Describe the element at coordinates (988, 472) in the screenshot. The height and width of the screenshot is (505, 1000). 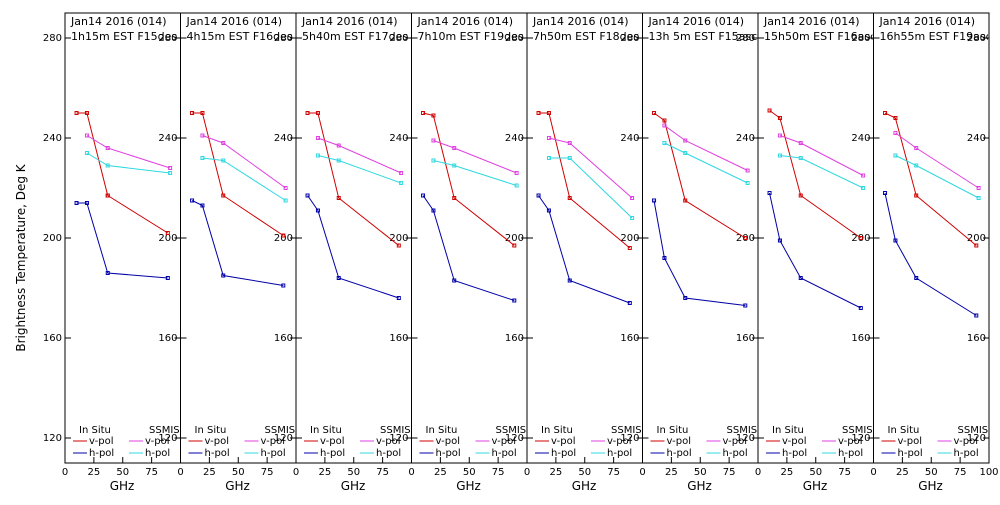
I see `x-tick-label: 100` at that location.